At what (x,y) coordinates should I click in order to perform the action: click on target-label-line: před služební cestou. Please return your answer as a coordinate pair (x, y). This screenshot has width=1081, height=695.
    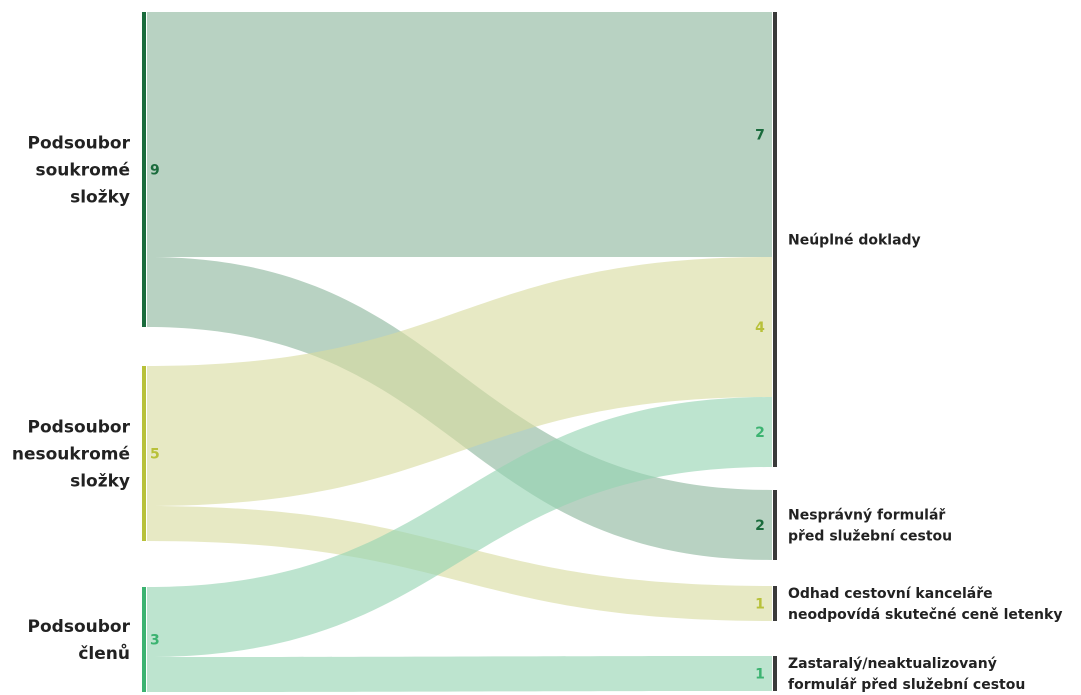
    Looking at the image, I should click on (870, 537).